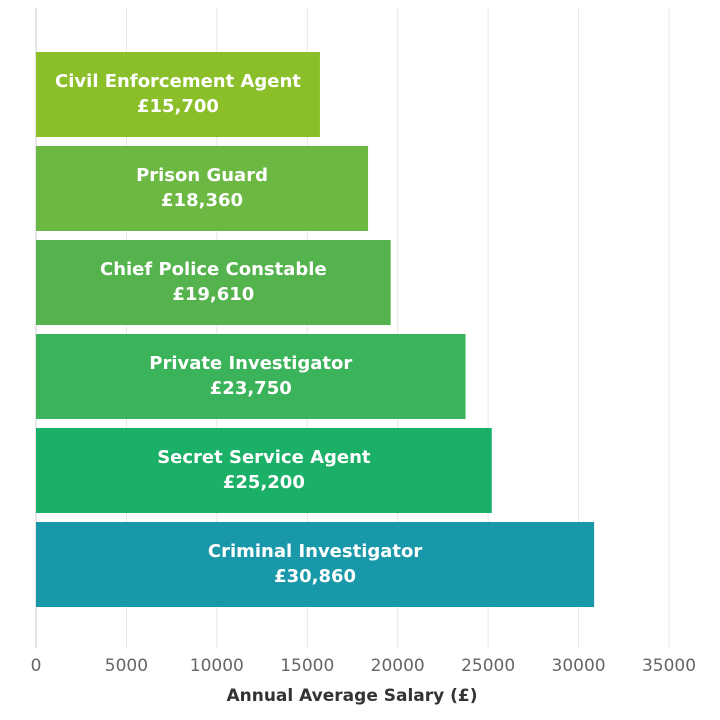  I want to click on bar-category-label: Civil Enforcement Agent, so click(178, 81).